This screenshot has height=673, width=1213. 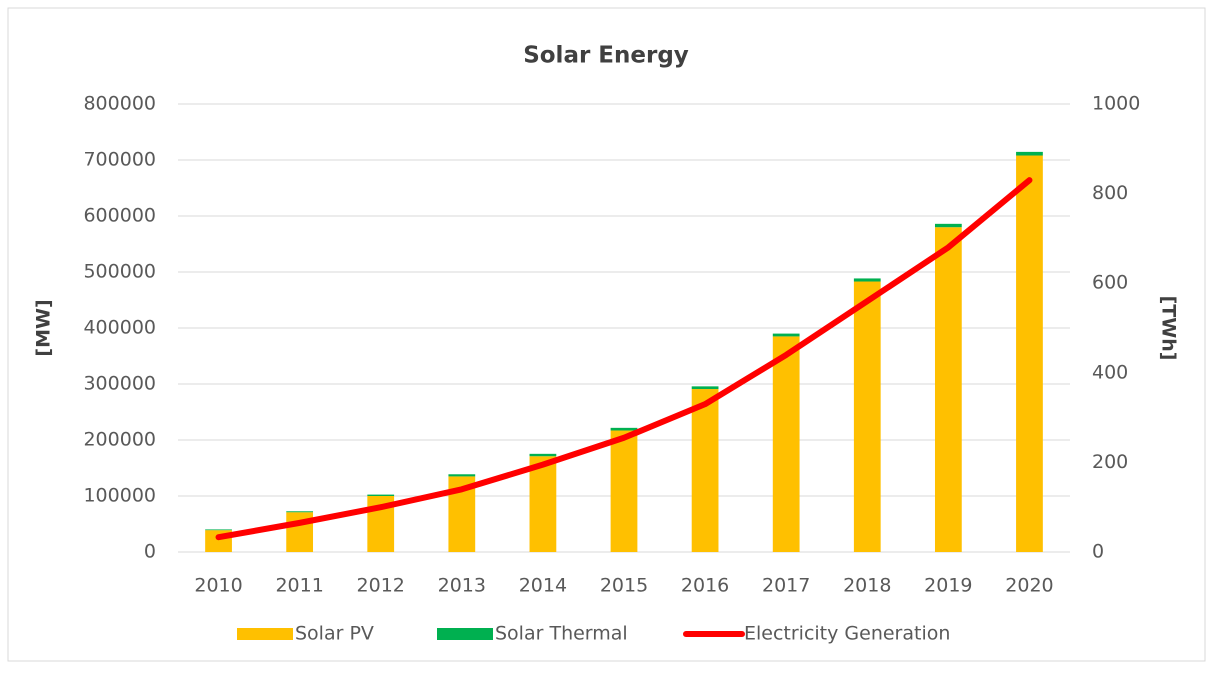 I want to click on y2-tick-label: 200, so click(x=1110, y=462).